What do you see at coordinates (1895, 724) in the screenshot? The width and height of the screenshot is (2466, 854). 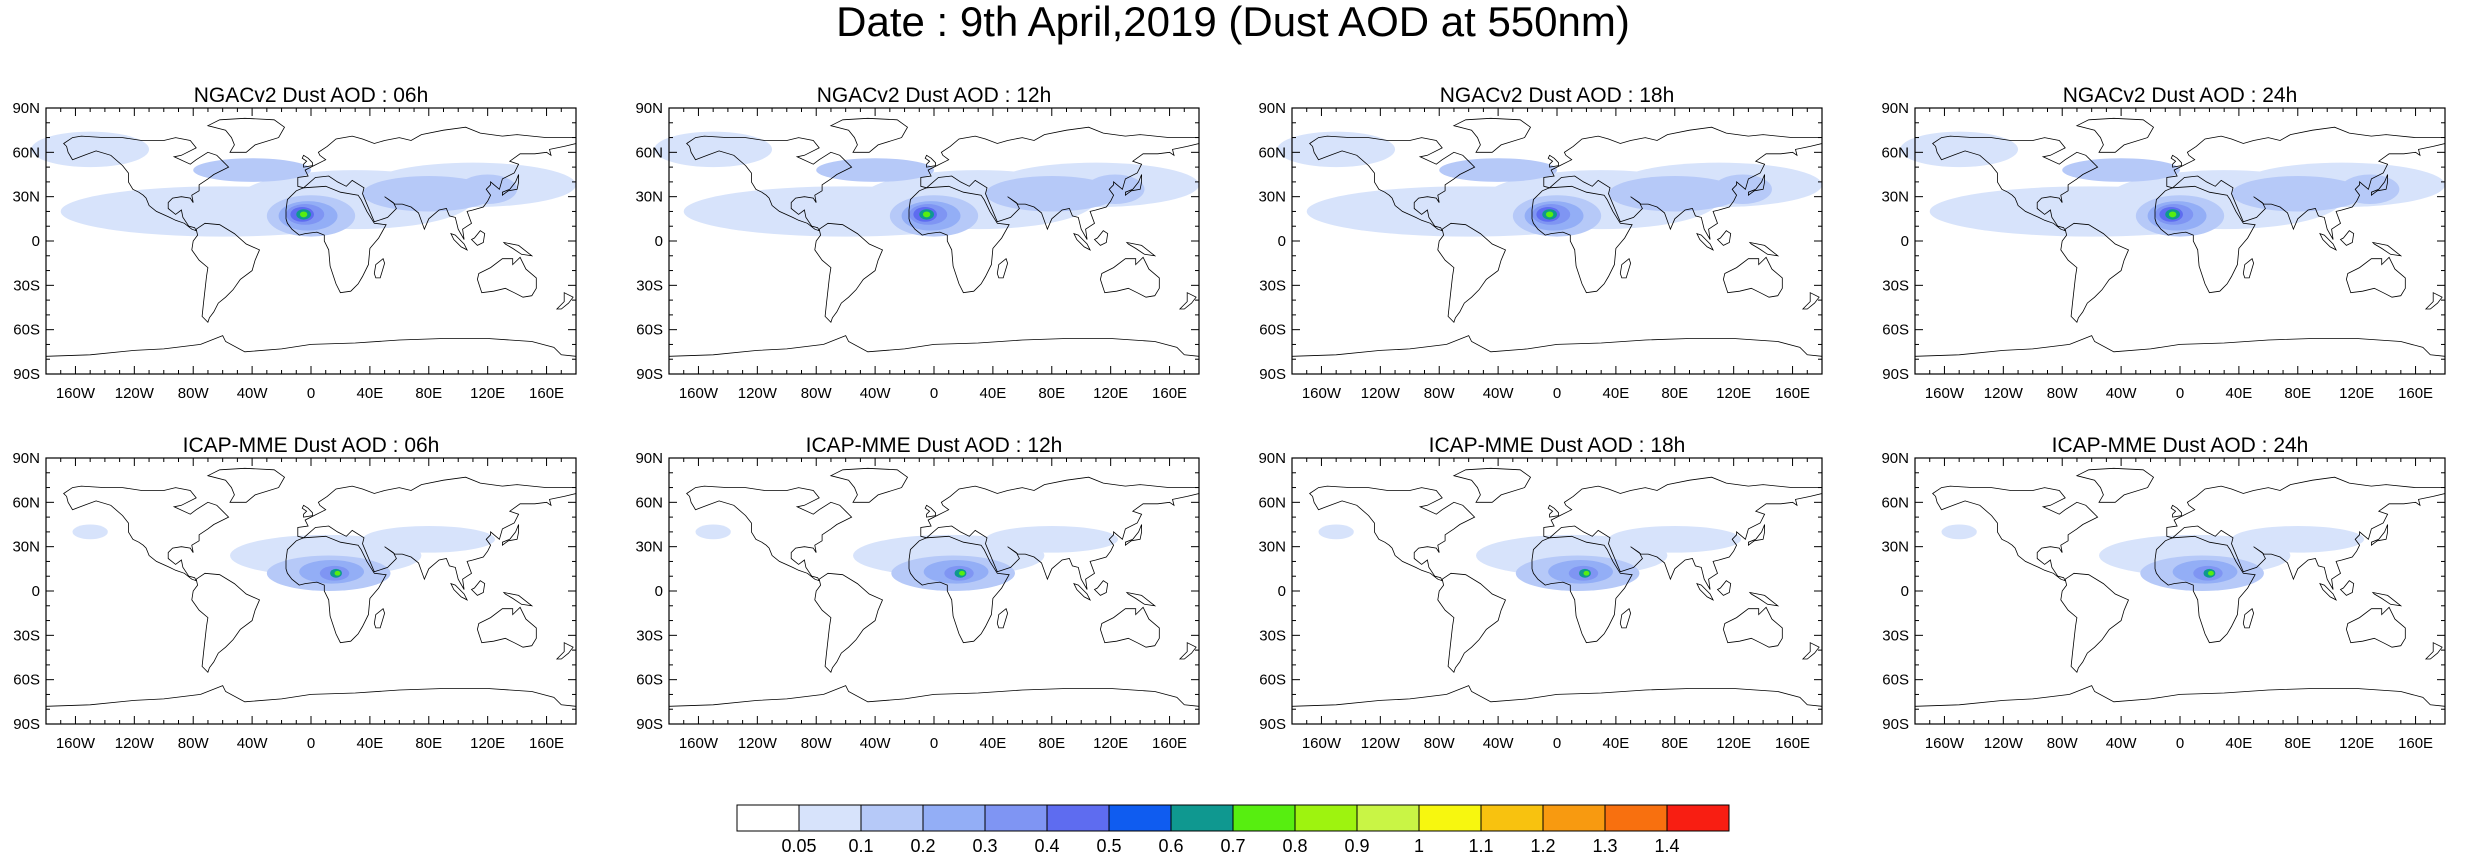 I see `lat-tick-label: 90S` at bounding box center [1895, 724].